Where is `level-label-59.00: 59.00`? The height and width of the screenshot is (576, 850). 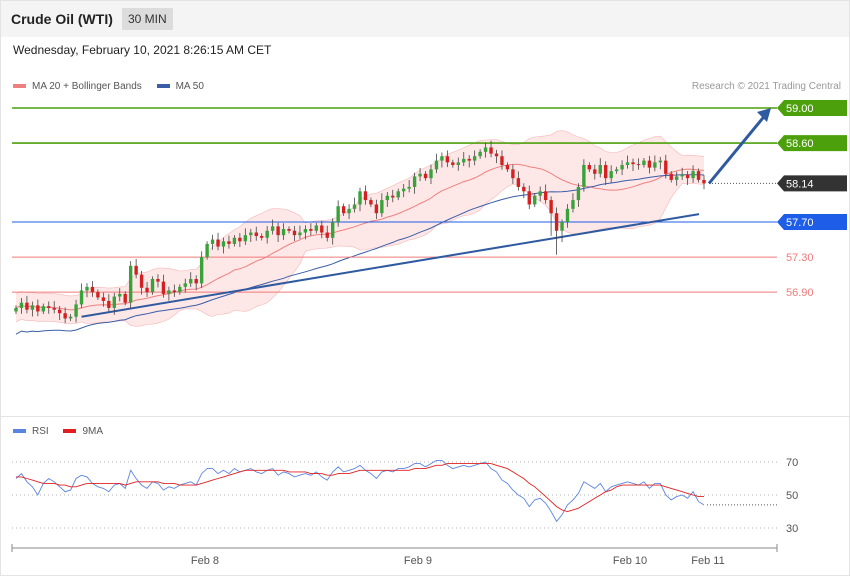 level-label-59.00: 59.00 is located at coordinates (800, 109).